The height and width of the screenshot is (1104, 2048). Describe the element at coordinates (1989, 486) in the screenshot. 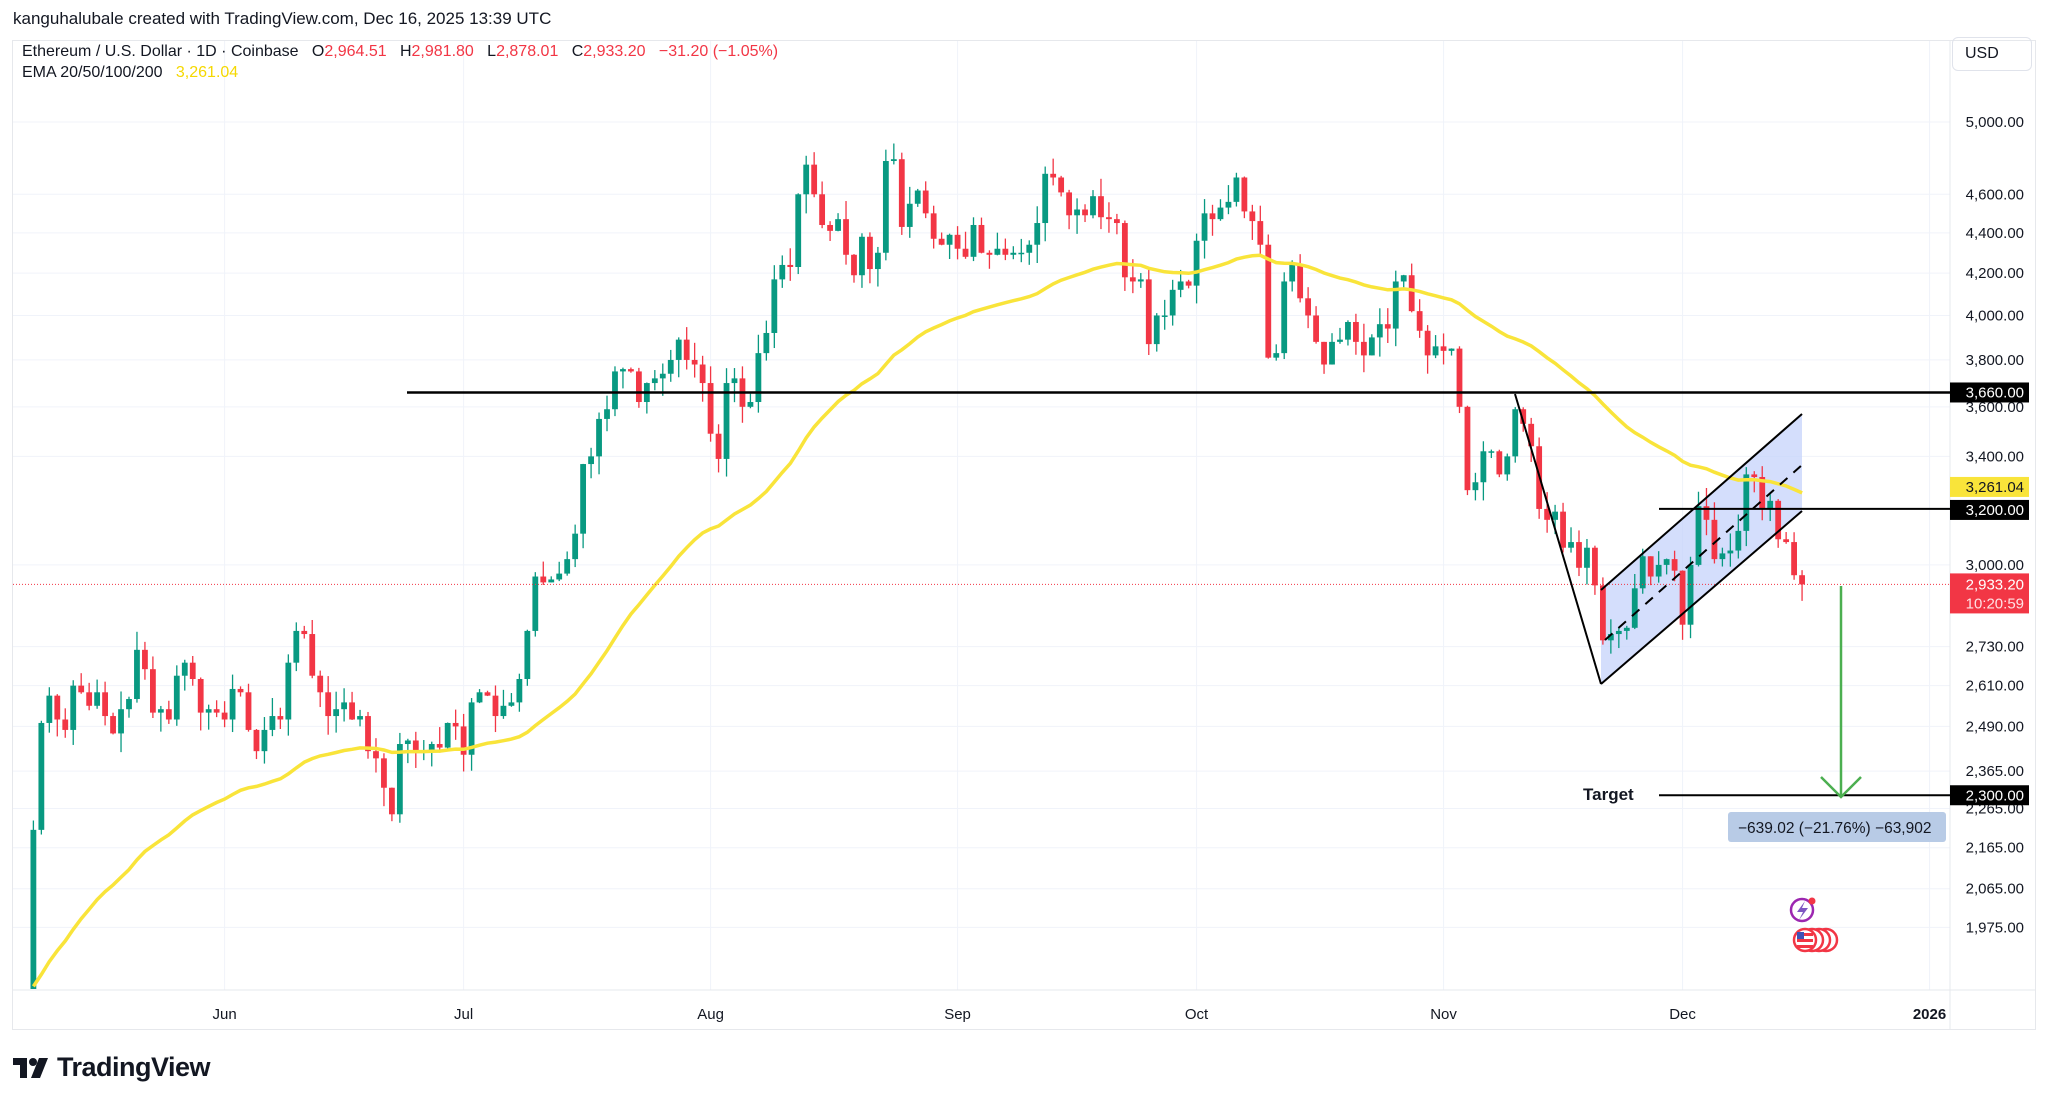

I see `ema-price-label: 3,261.04` at that location.